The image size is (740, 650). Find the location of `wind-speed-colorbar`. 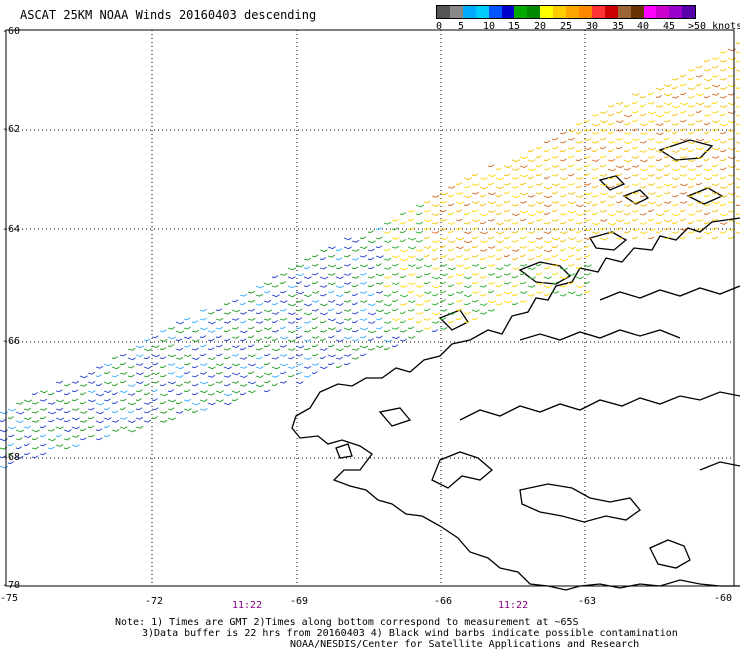

wind-speed-colorbar is located at coordinates (566, 12).